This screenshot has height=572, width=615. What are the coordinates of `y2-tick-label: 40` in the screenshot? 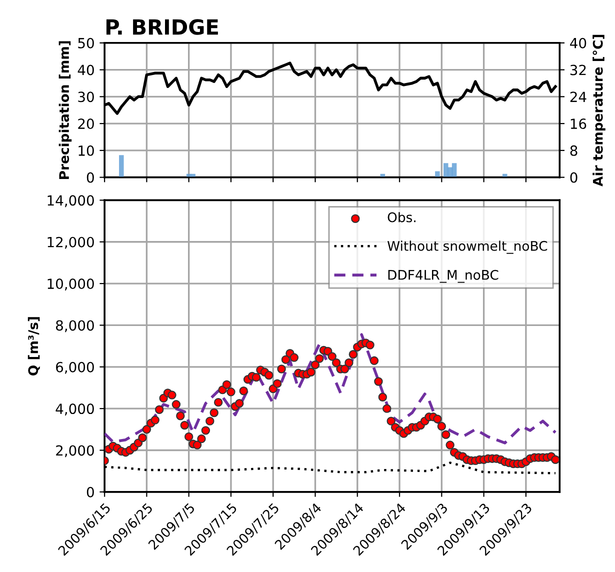 It's located at (578, 43).